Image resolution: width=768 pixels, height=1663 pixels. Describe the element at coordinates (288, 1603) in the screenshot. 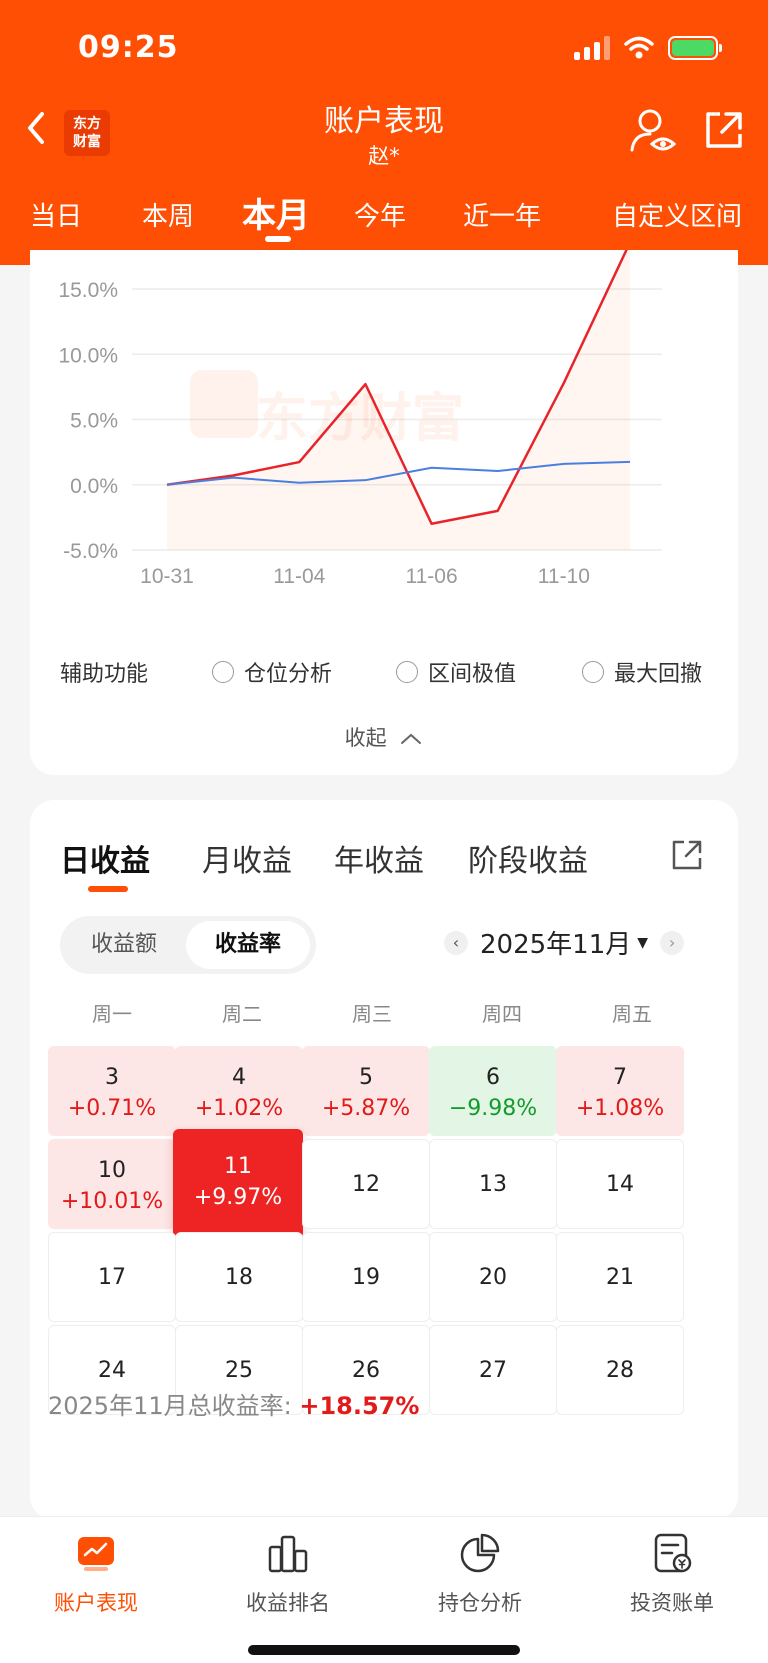

I see `nav-label: 收益排名` at that location.